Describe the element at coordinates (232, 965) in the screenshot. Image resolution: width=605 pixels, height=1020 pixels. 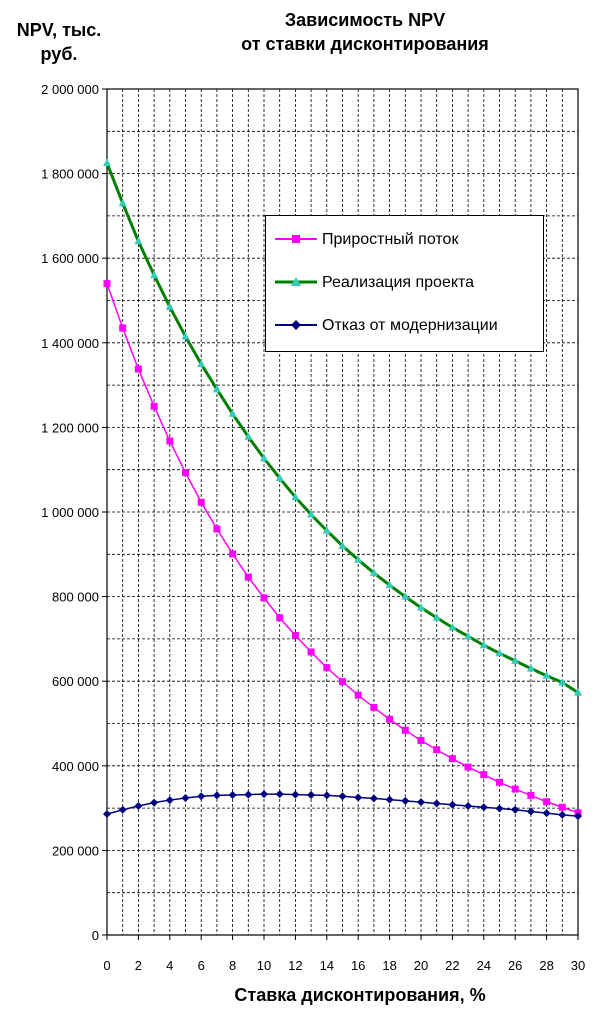
I see `x-tick-label: 8` at that location.